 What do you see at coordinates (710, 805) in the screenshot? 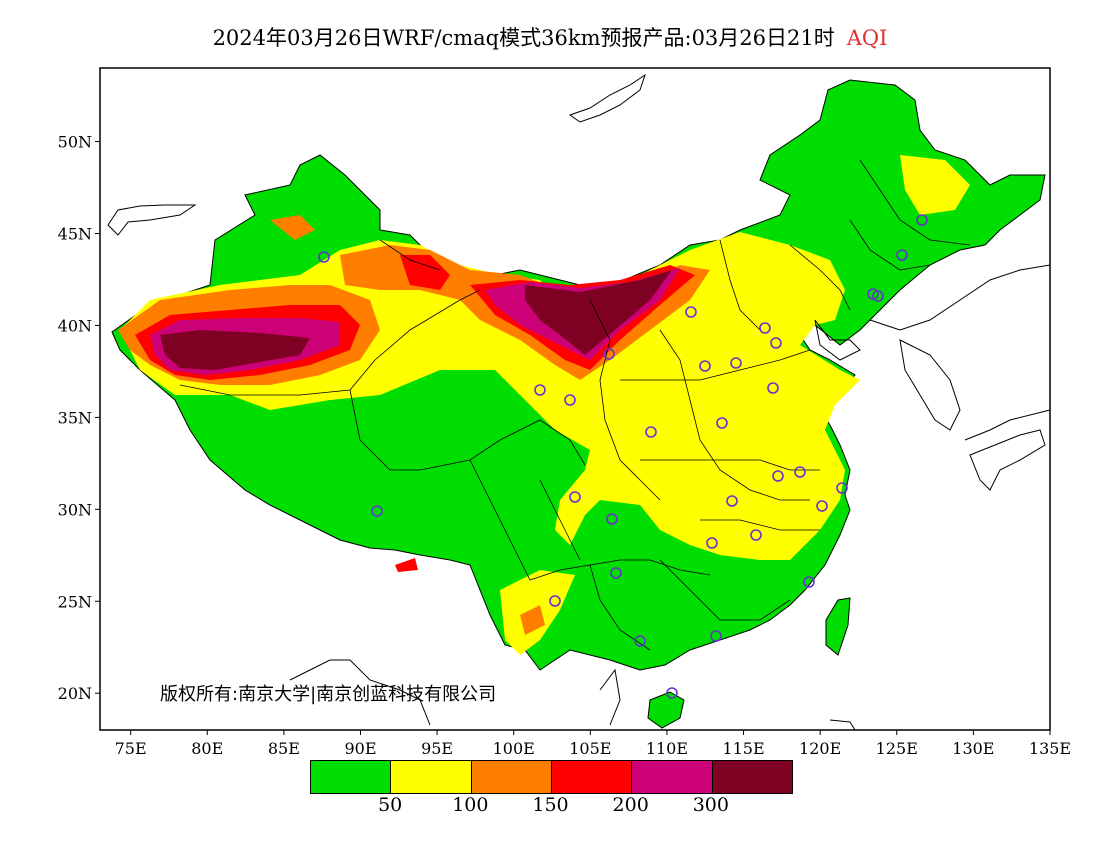
I see `legend-label: 300` at bounding box center [710, 805].